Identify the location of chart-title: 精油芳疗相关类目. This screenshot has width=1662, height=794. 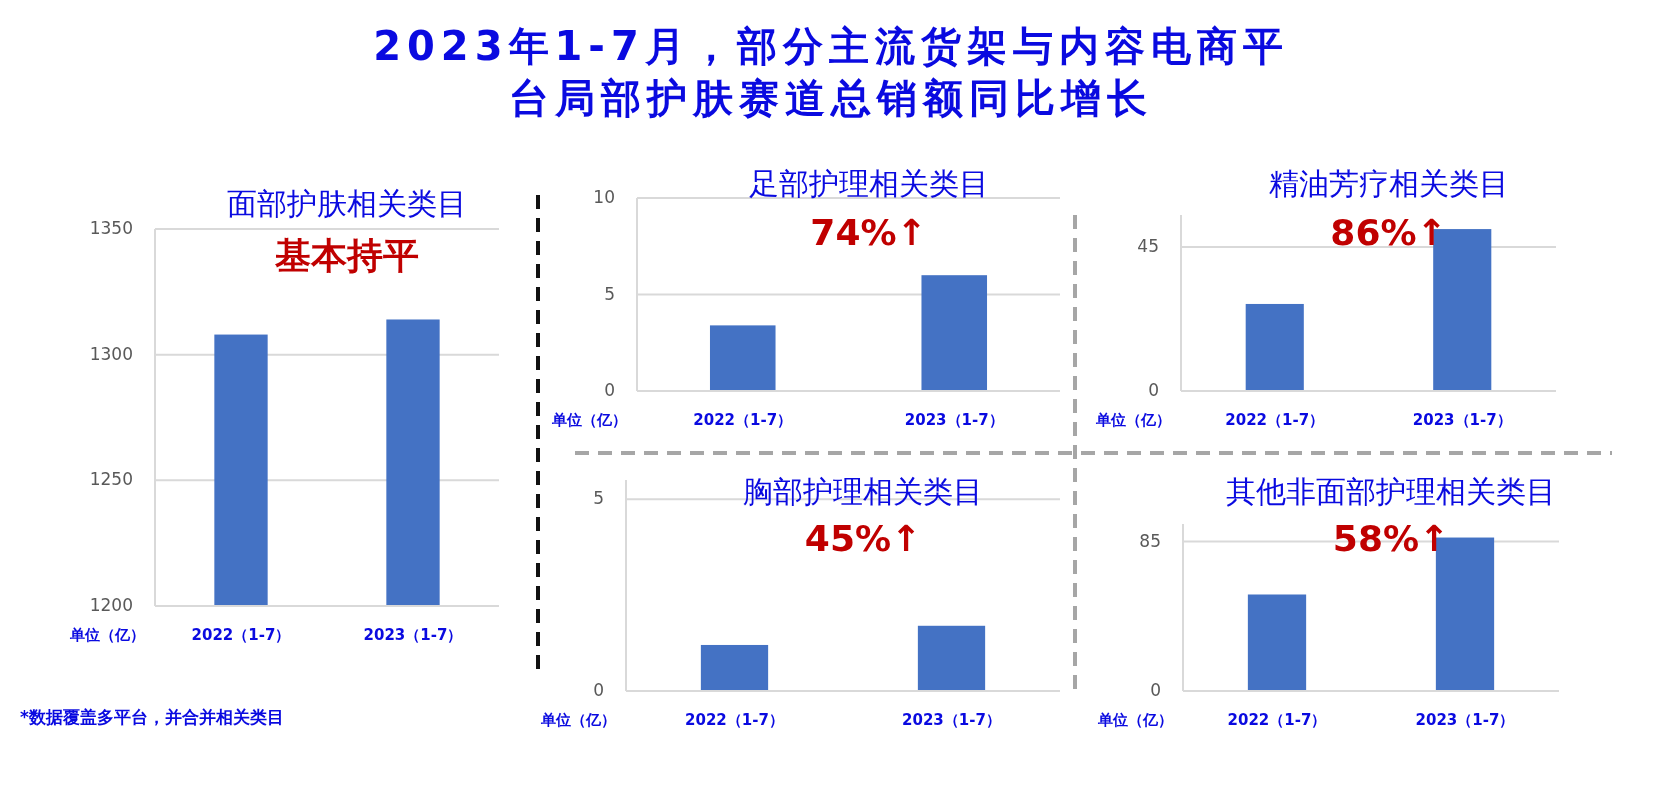
(1388, 183).